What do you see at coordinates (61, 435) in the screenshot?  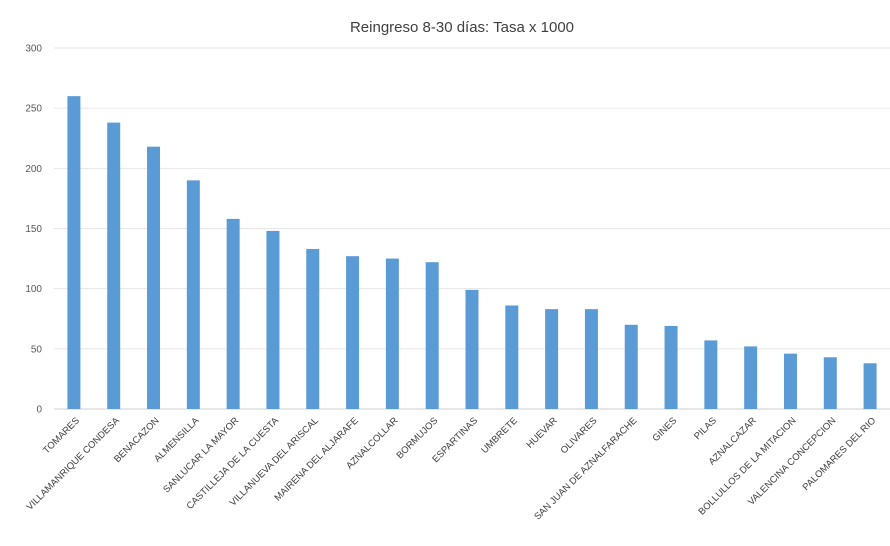 I see `x-tick-label: TOMARES` at bounding box center [61, 435].